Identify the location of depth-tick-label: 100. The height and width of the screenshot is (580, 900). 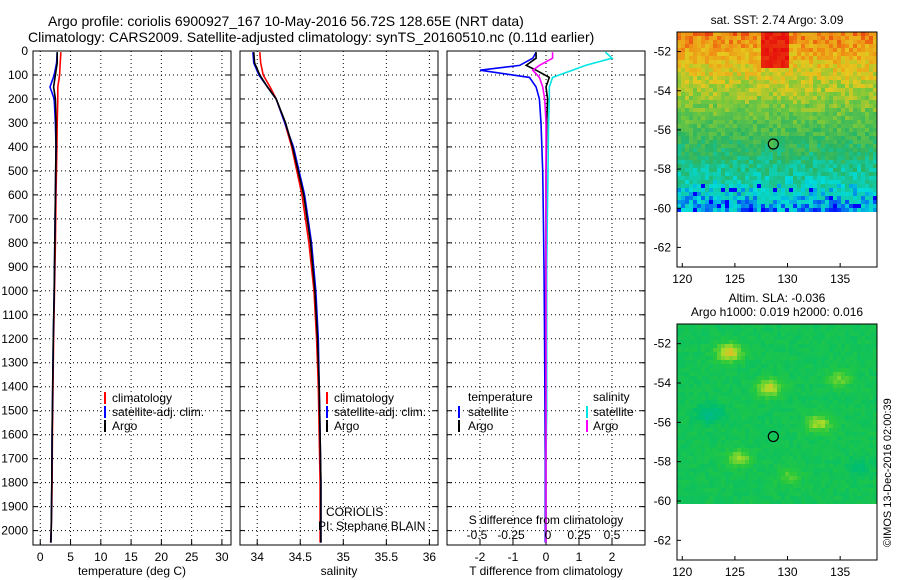
(18, 75).